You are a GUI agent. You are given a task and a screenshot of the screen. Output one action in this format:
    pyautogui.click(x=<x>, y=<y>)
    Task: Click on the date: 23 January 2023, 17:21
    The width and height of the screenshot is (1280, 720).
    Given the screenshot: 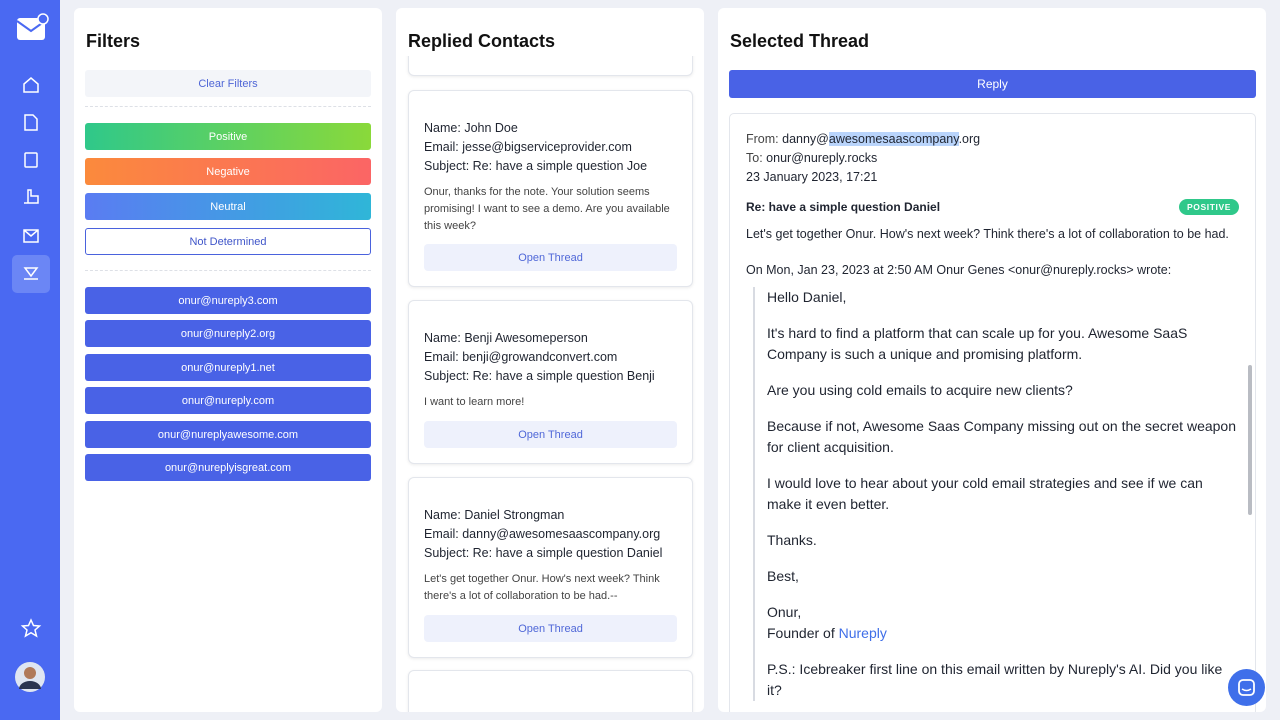 What is the action you would take?
    pyautogui.click(x=812, y=177)
    